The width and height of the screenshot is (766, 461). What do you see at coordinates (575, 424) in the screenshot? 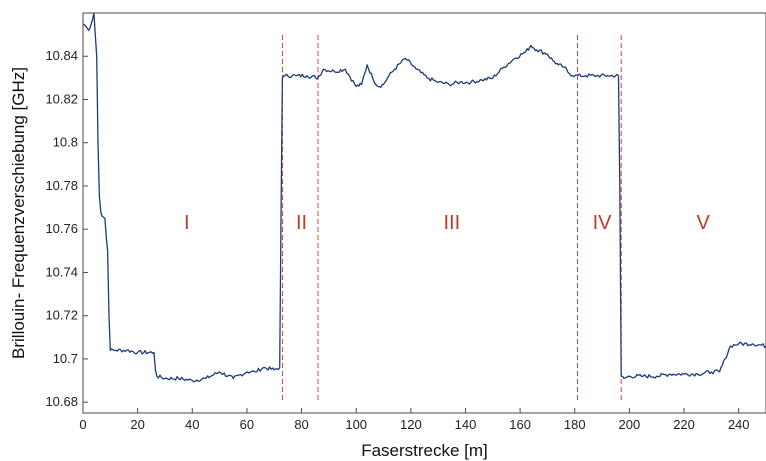
I see `x-tick-label: 180` at bounding box center [575, 424].